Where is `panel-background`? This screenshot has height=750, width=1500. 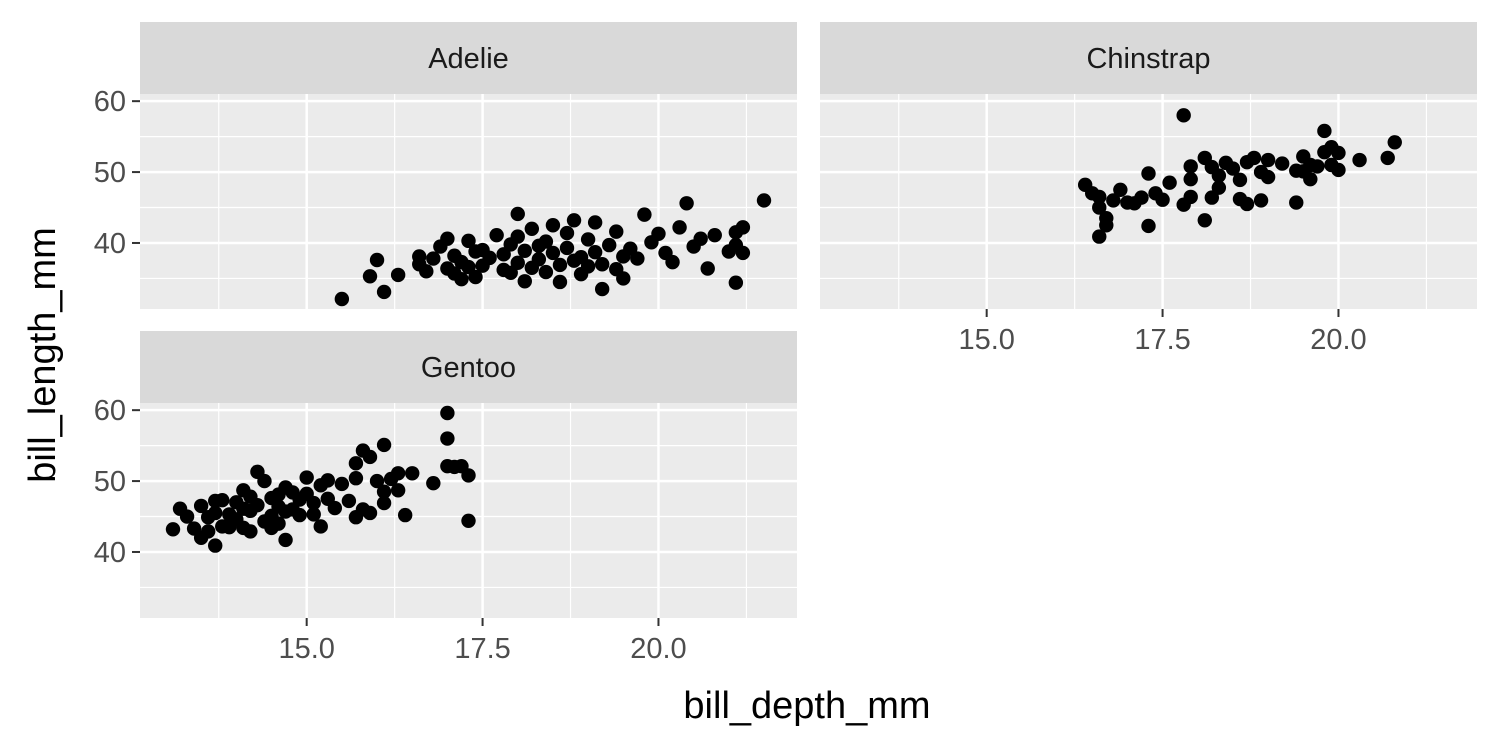 panel-background is located at coordinates (1148, 201).